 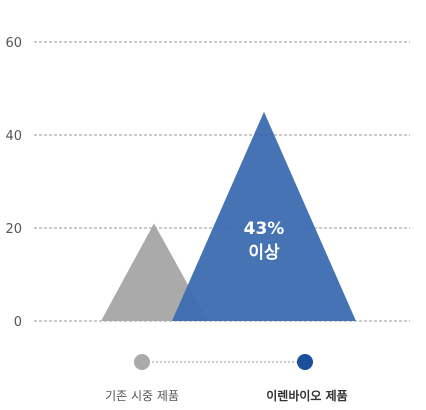 I want to click on annotation-percent: 43%, so click(x=264, y=229).